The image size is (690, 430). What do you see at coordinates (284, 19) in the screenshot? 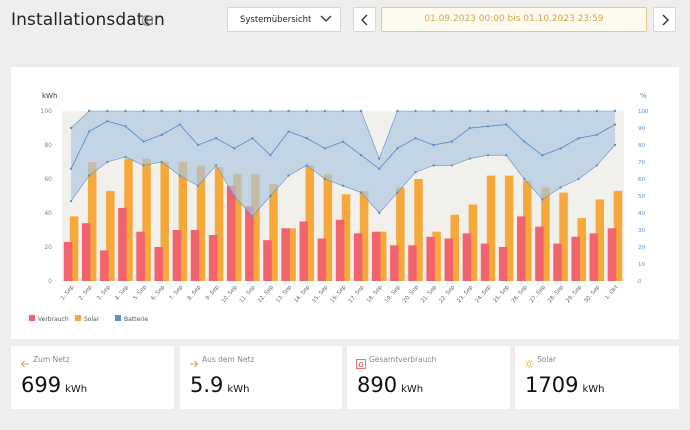
I see `view-select: Systemübersicht` at bounding box center [284, 19].